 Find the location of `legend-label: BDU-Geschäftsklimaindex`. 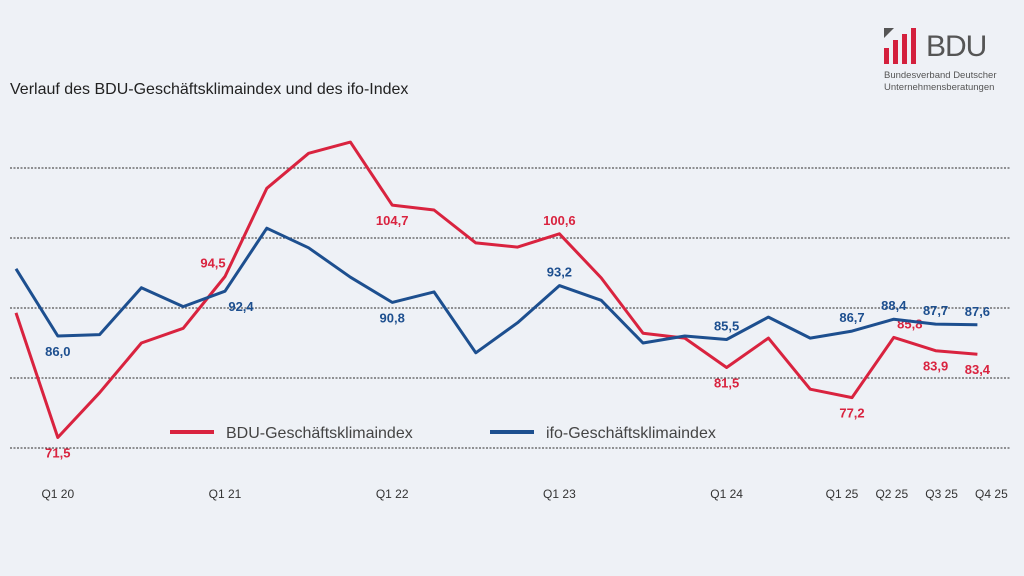

legend-label: BDU-Geschäftsklimaindex is located at coordinates (319, 433).